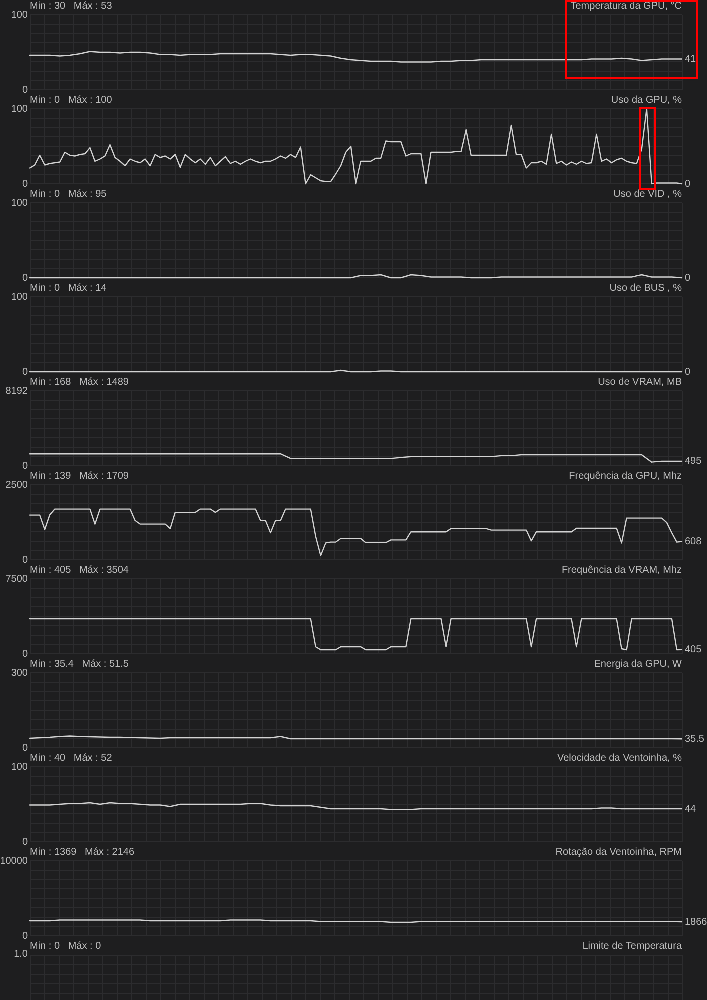 This screenshot has width=707, height=1000. Describe the element at coordinates (626, 6) in the screenshot. I see `chart-title: Temperatura da GPU, °C` at that location.